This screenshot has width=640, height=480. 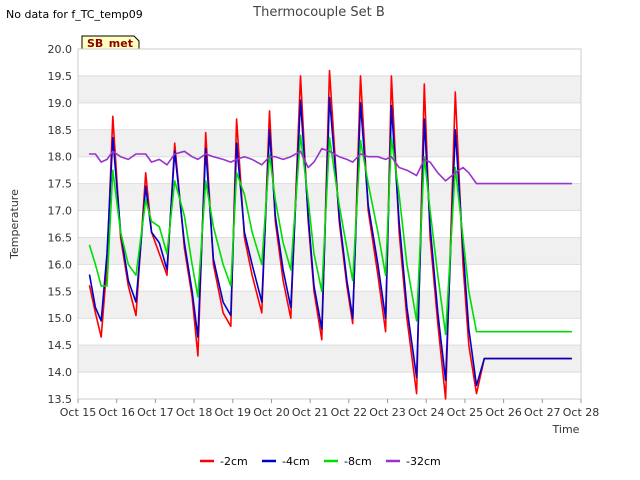 I want to click on series-line-32cm, so click(x=330, y=166).